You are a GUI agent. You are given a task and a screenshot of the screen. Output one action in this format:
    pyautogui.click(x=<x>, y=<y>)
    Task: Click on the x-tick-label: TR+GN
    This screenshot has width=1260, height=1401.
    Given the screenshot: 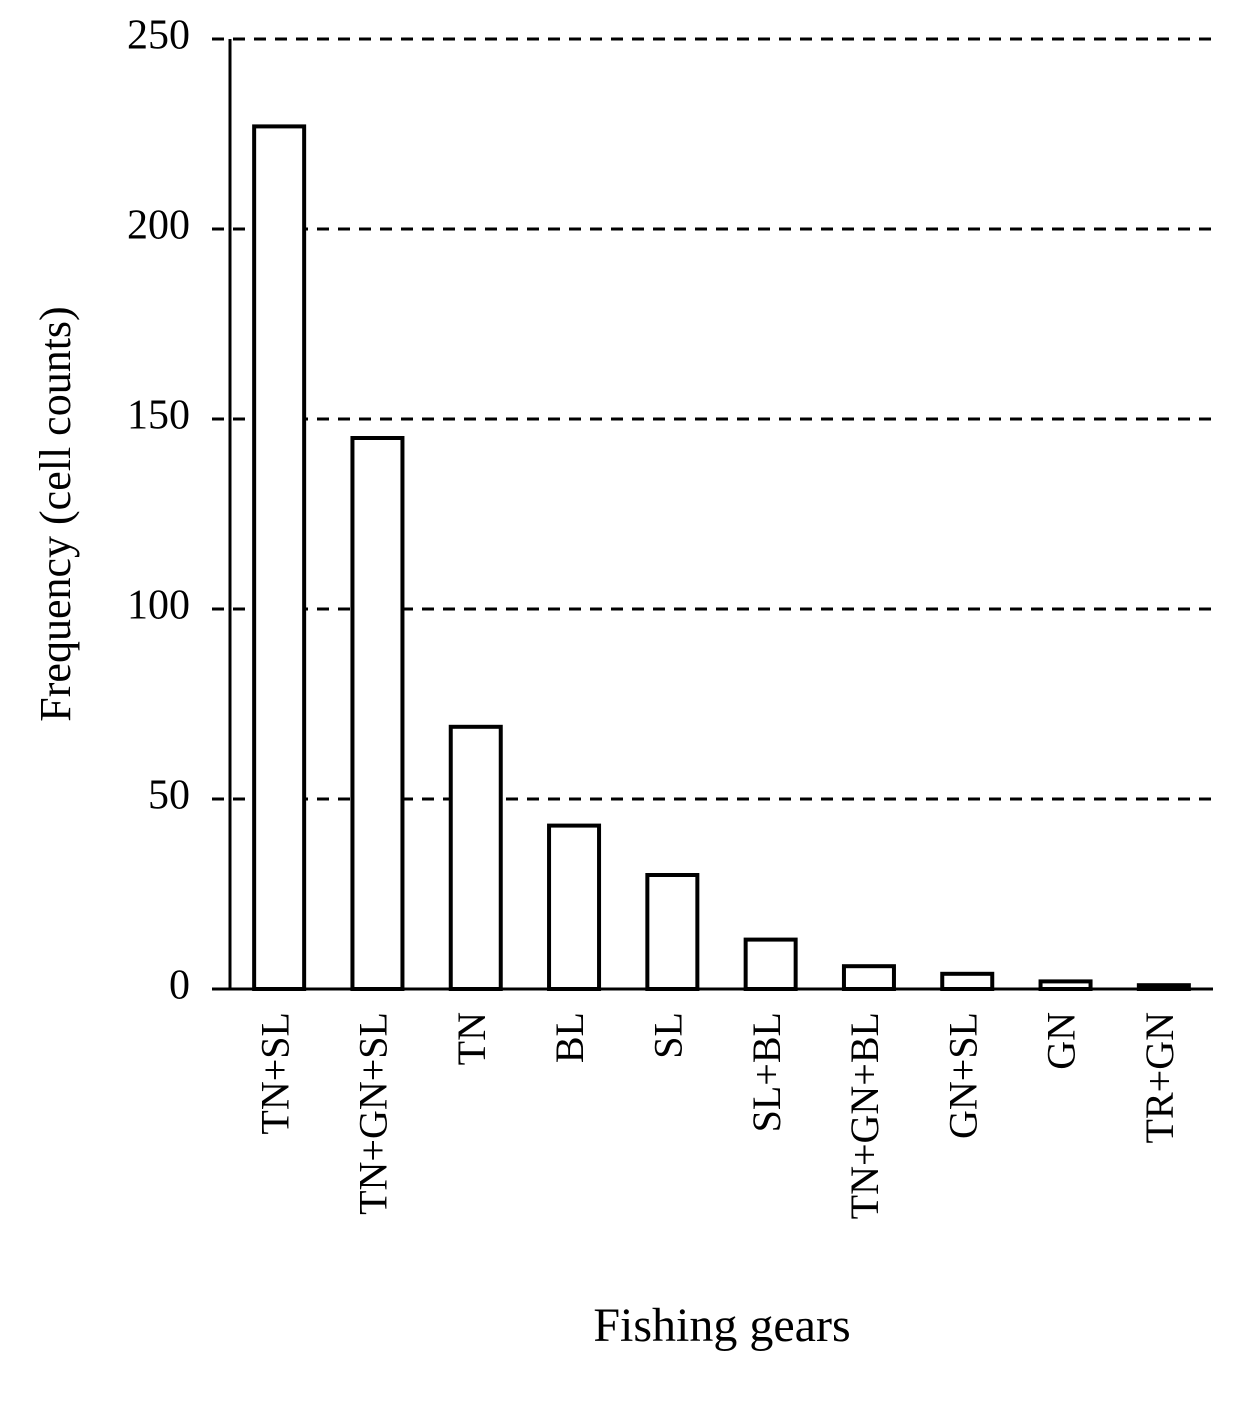 What is the action you would take?
    pyautogui.click(x=1159, y=1077)
    